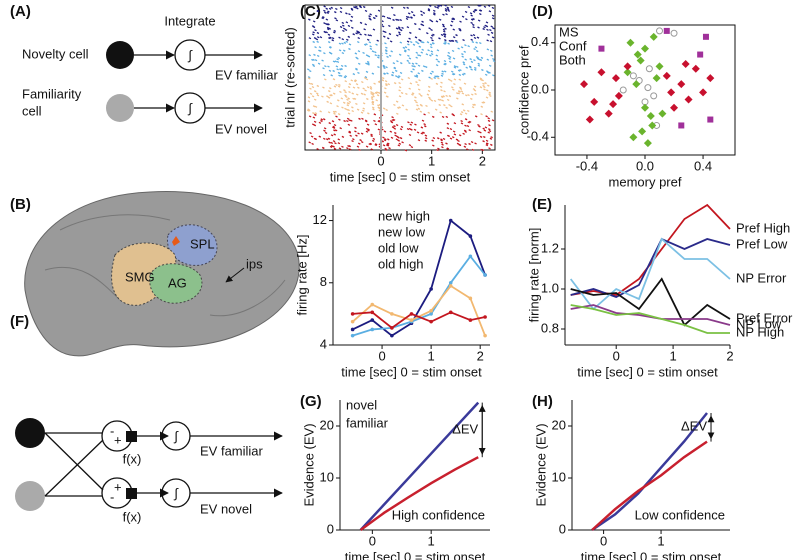 This screenshot has width=800, height=560. Describe the element at coordinates (542, 204) in the screenshot. I see `panel-label: (E)` at that location.